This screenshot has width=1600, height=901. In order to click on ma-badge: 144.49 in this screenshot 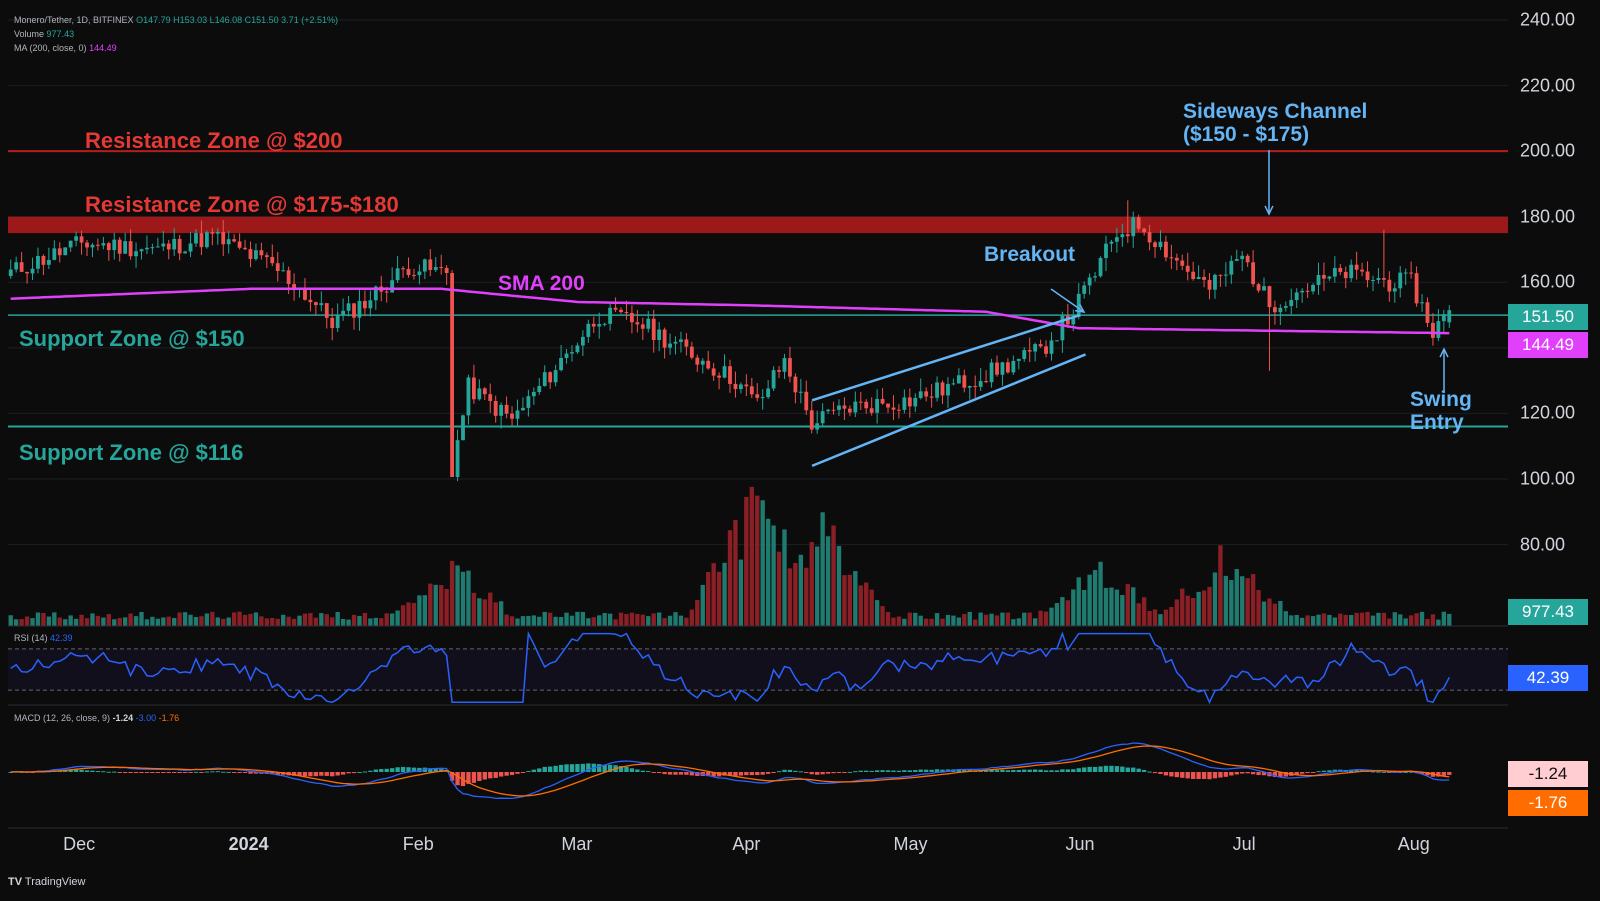, I will do `click(1548, 345)`.